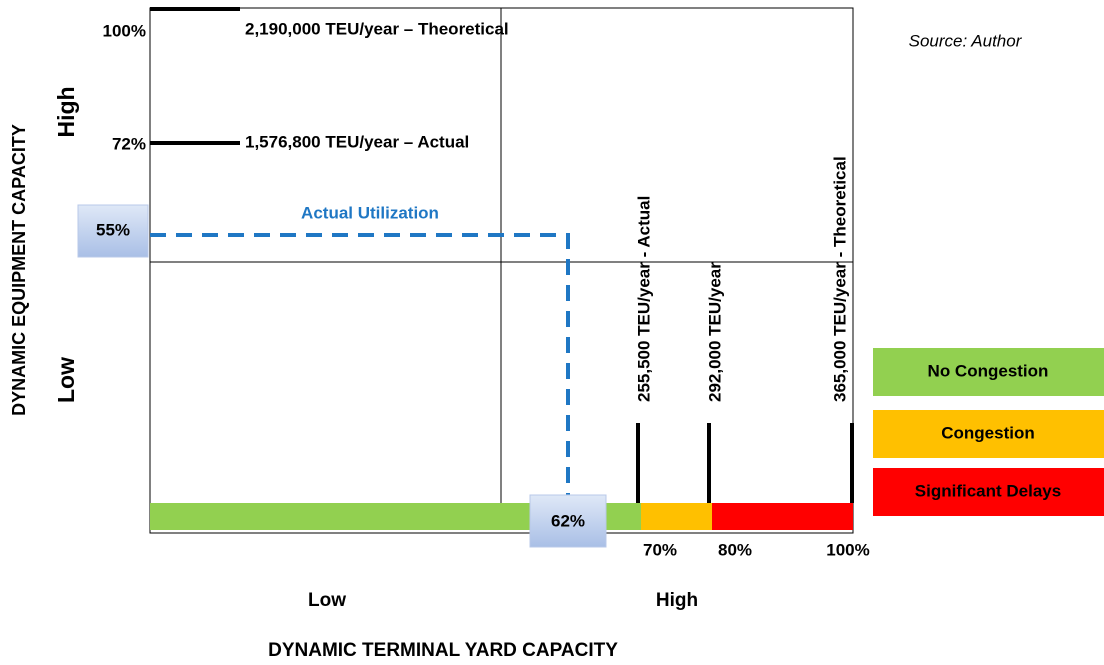 The image size is (1104, 665). Describe the element at coordinates (966, 40) in the screenshot. I see `source: Source: Author` at that location.